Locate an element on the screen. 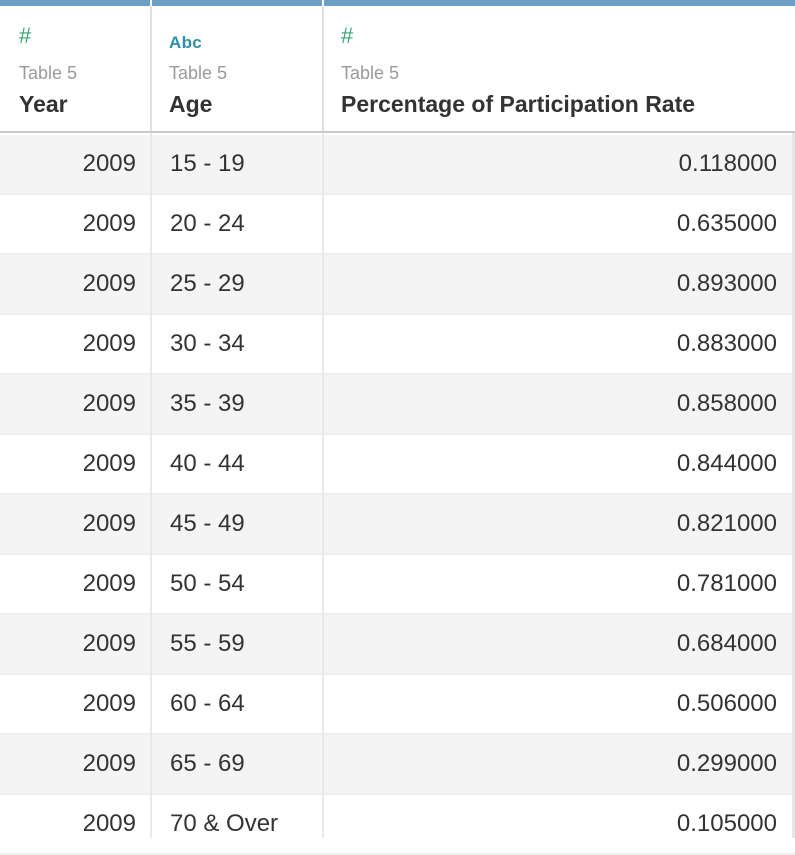 This screenshot has height=855, width=795. age-cell: 60 - 64 is located at coordinates (207, 703).